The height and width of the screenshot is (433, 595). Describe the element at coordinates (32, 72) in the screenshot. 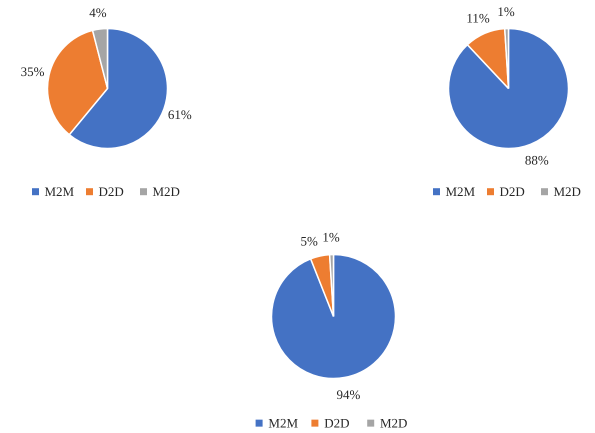

I see `data-label: 35%` at that location.